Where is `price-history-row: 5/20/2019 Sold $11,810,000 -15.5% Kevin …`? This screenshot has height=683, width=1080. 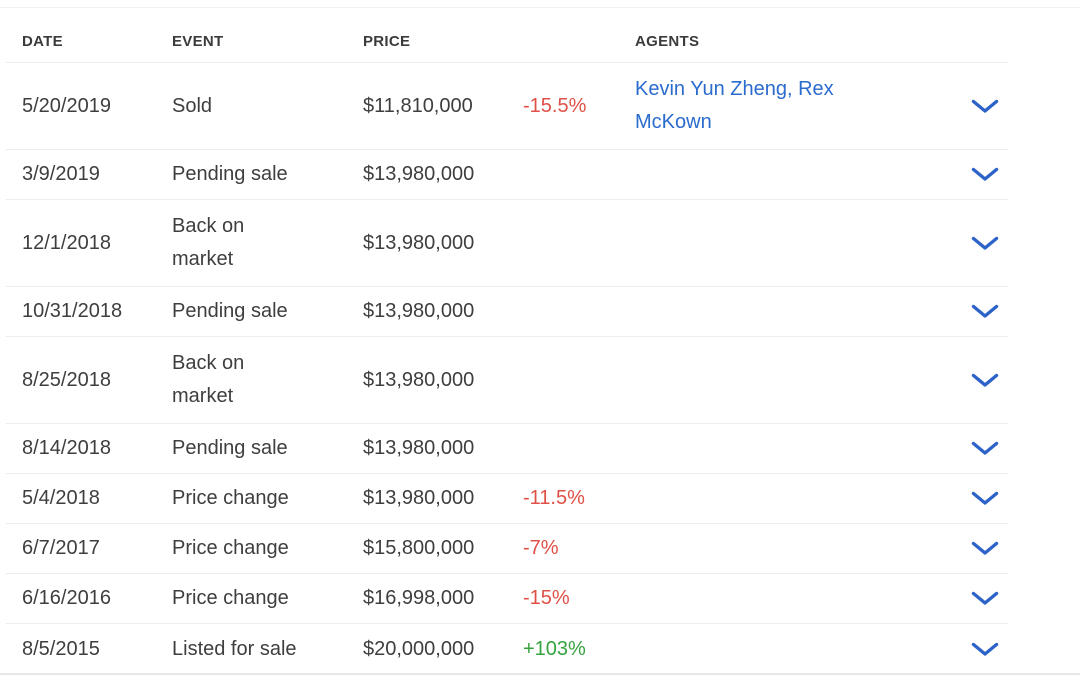 price-history-row: 5/20/2019 Sold $11,810,000 -15.5% Kevin … is located at coordinates (507, 106).